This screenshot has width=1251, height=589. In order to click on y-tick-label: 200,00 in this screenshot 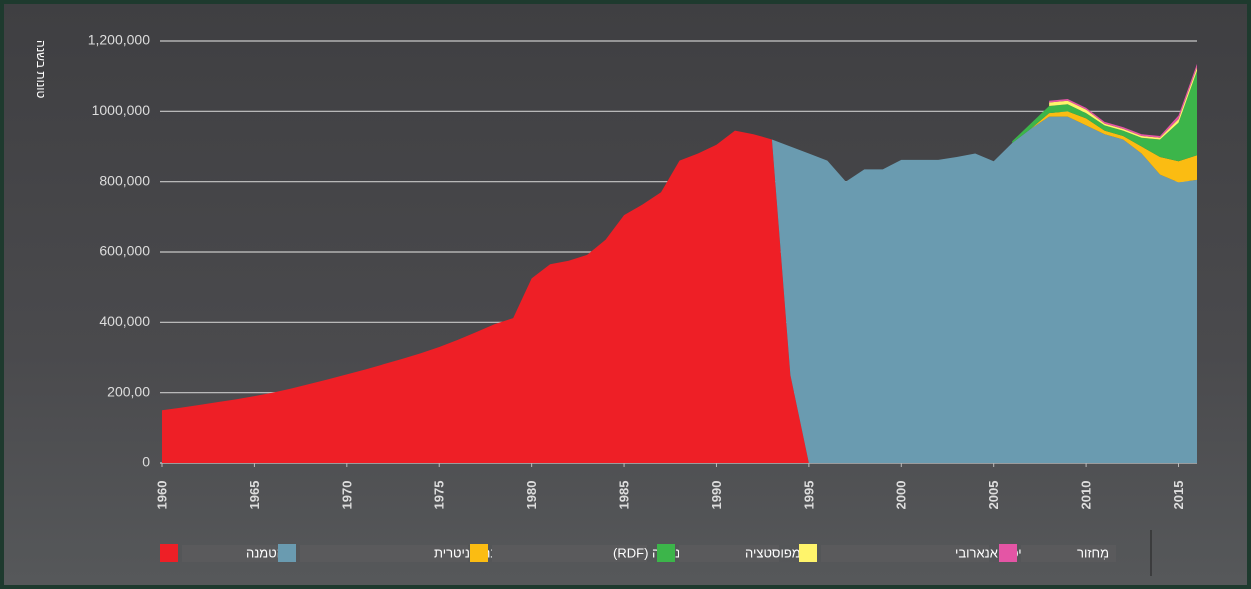, I will do `click(128, 391)`.